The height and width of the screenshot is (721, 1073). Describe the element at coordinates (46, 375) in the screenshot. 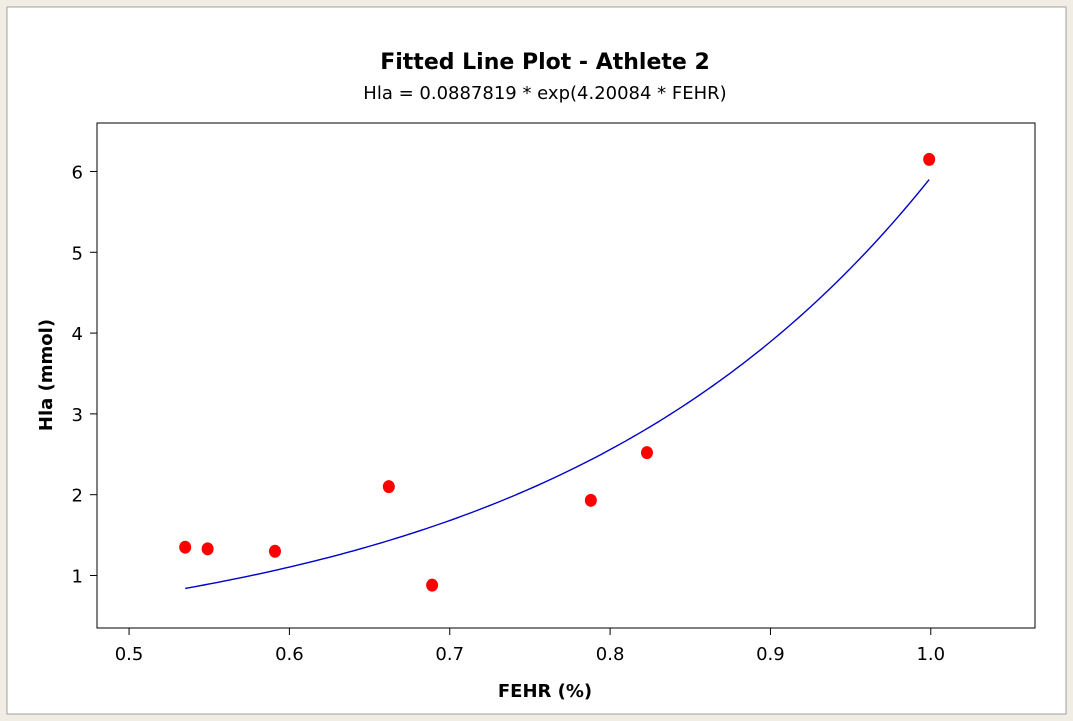

I see `y-axis-label: Hla (mmol)` at that location.